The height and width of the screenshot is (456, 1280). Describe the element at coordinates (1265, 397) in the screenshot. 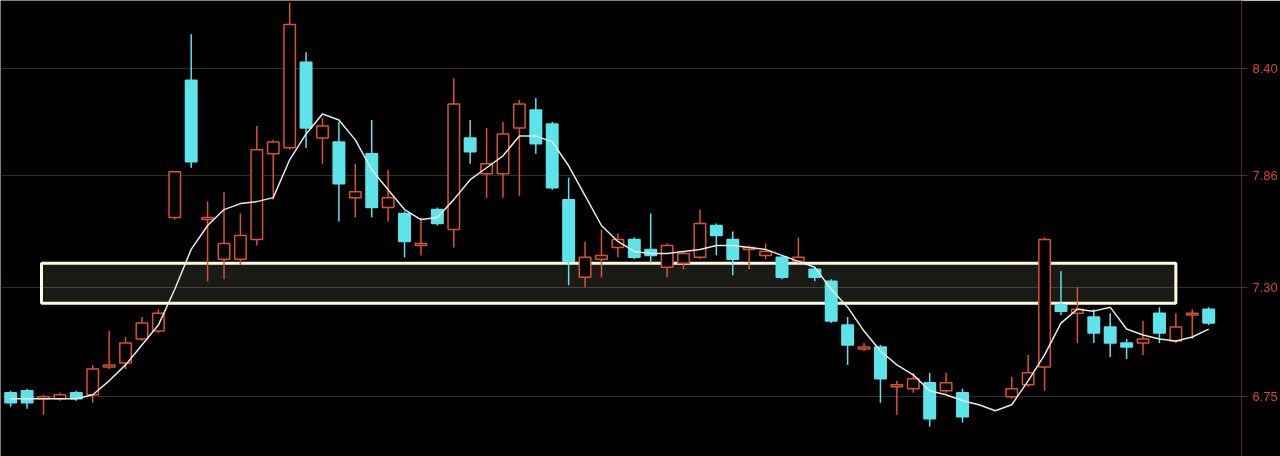

I see `y-tick-label: 6.75` at that location.